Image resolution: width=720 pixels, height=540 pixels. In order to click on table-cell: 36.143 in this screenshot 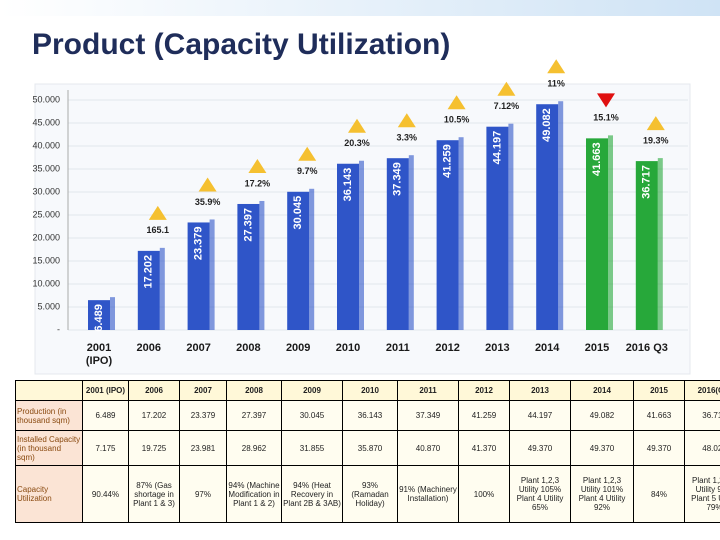, I will do `click(370, 415)`.